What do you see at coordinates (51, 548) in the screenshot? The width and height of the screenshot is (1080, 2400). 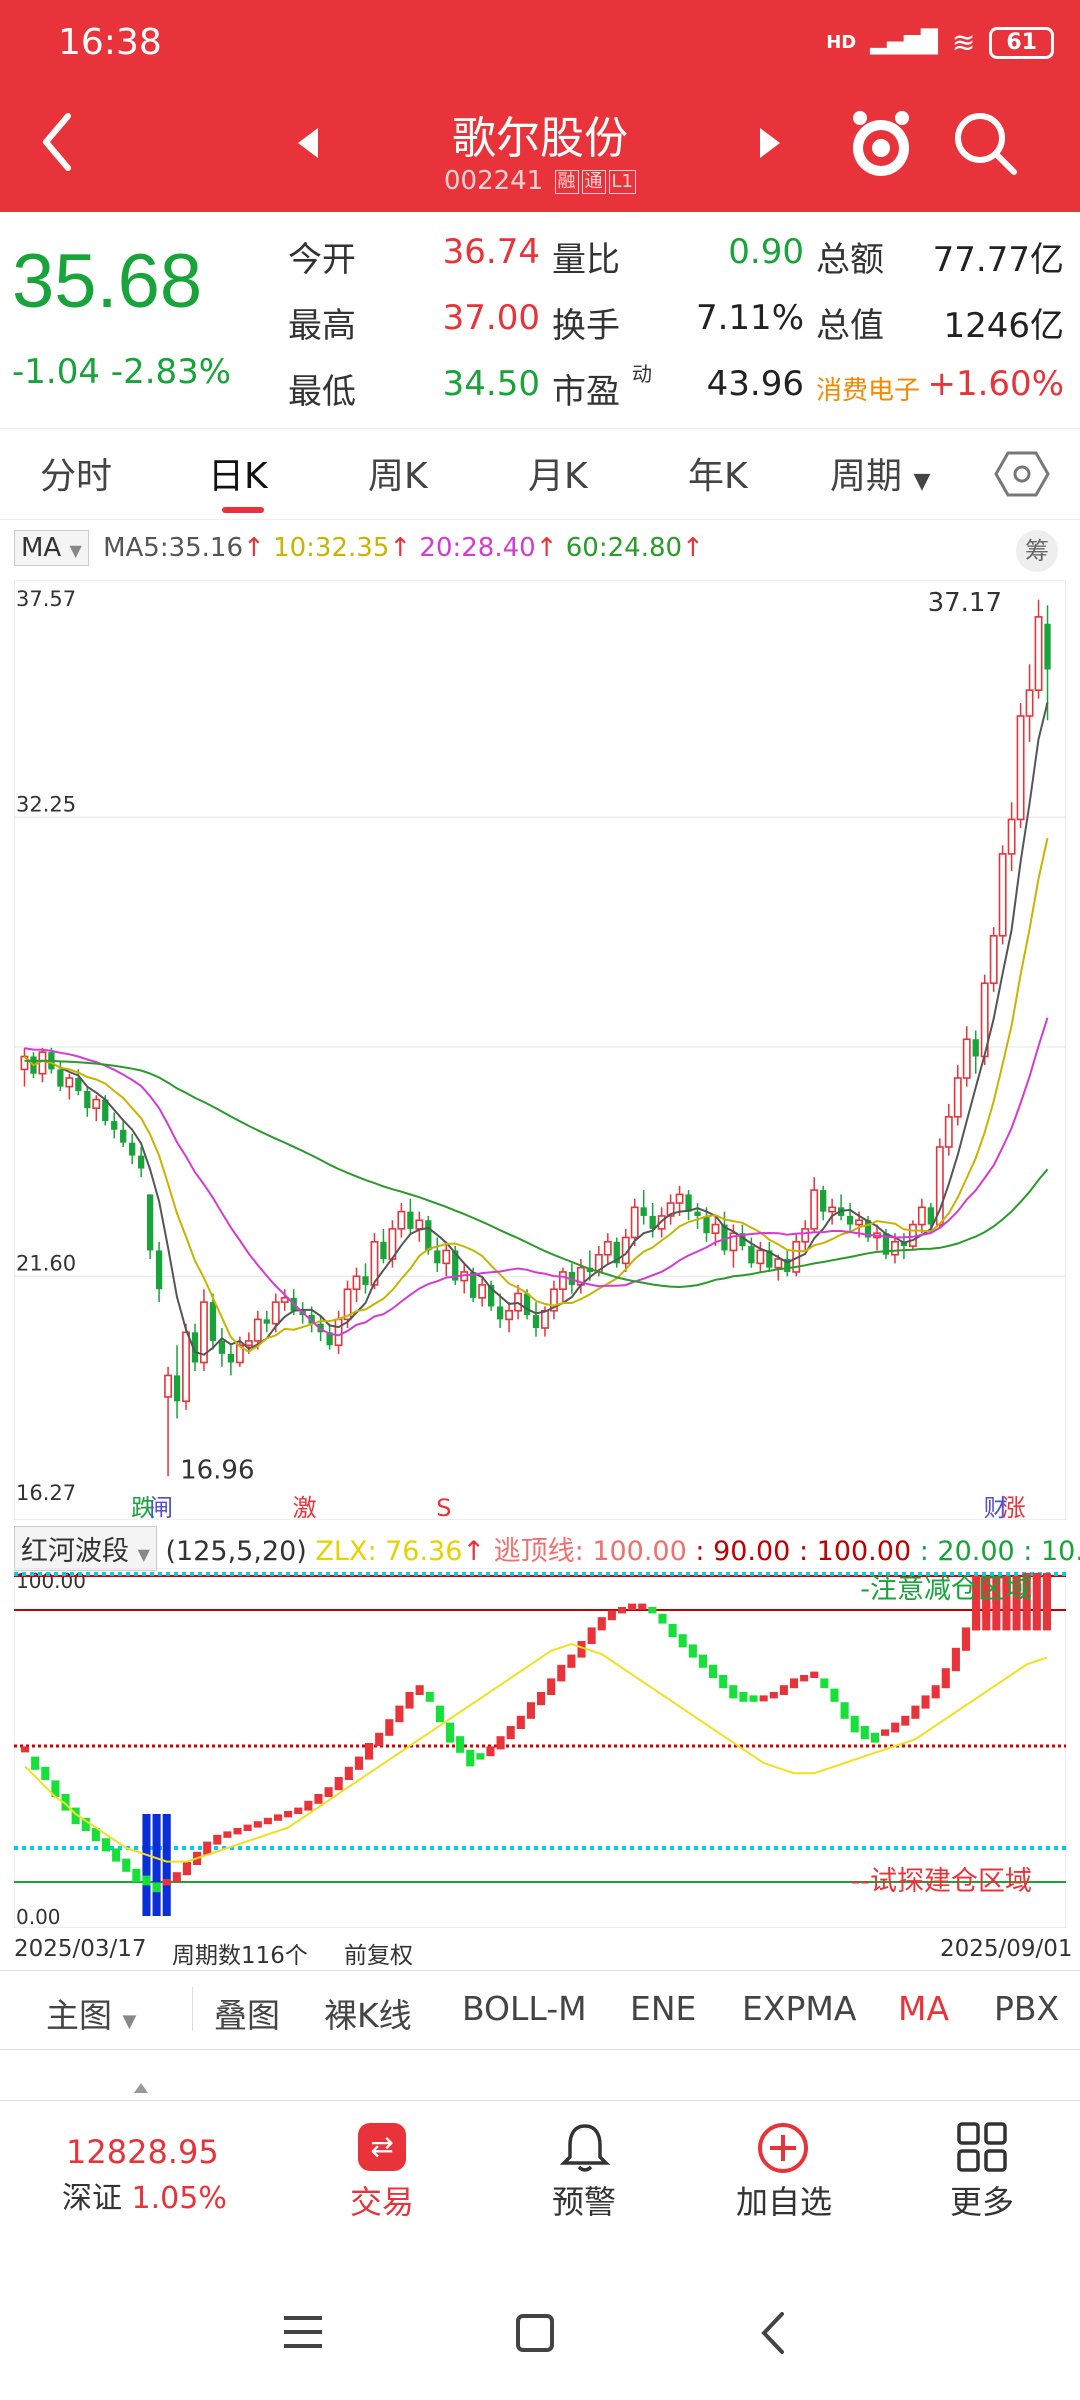 I see `ma-selector: MA ▼` at bounding box center [51, 548].